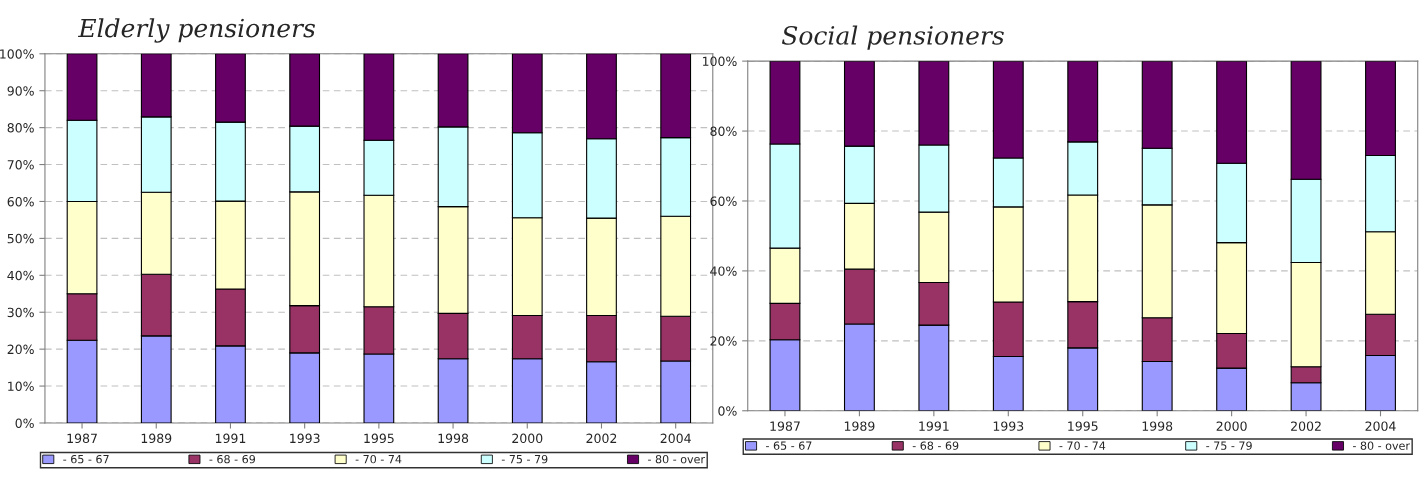 The width and height of the screenshot is (1427, 489). What do you see at coordinates (892, 37) in the screenshot?
I see `chart-title: Social pensioners` at bounding box center [892, 37].